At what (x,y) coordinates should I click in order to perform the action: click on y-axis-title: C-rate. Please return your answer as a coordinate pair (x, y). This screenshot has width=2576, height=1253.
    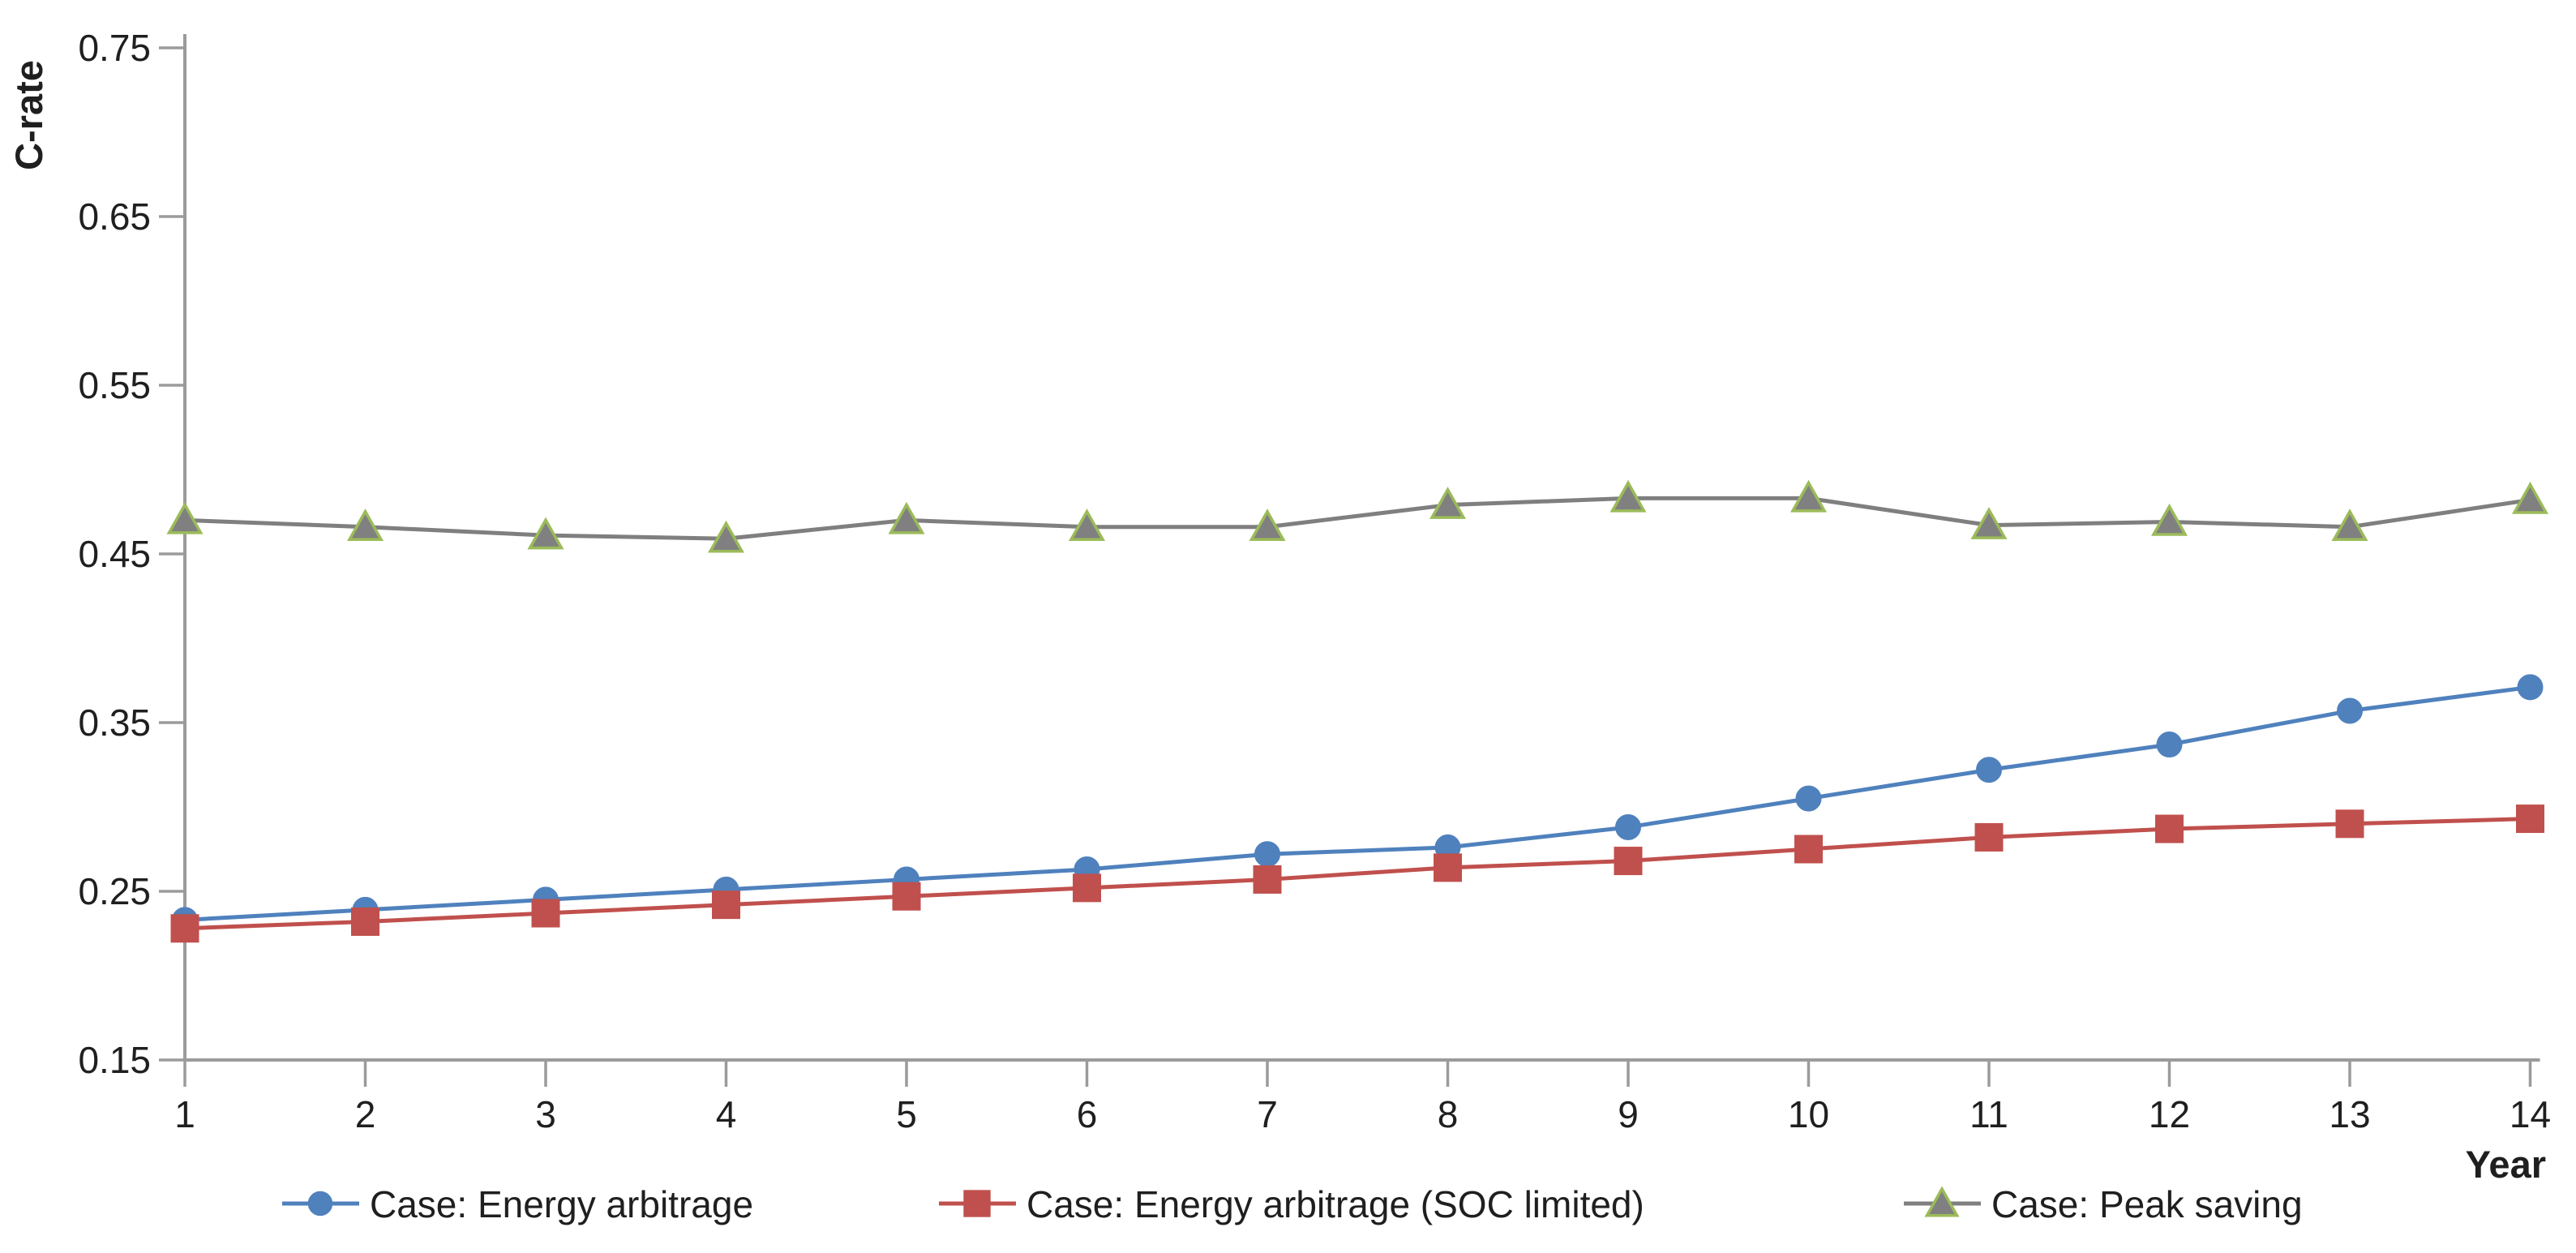
    Looking at the image, I should click on (28, 115).